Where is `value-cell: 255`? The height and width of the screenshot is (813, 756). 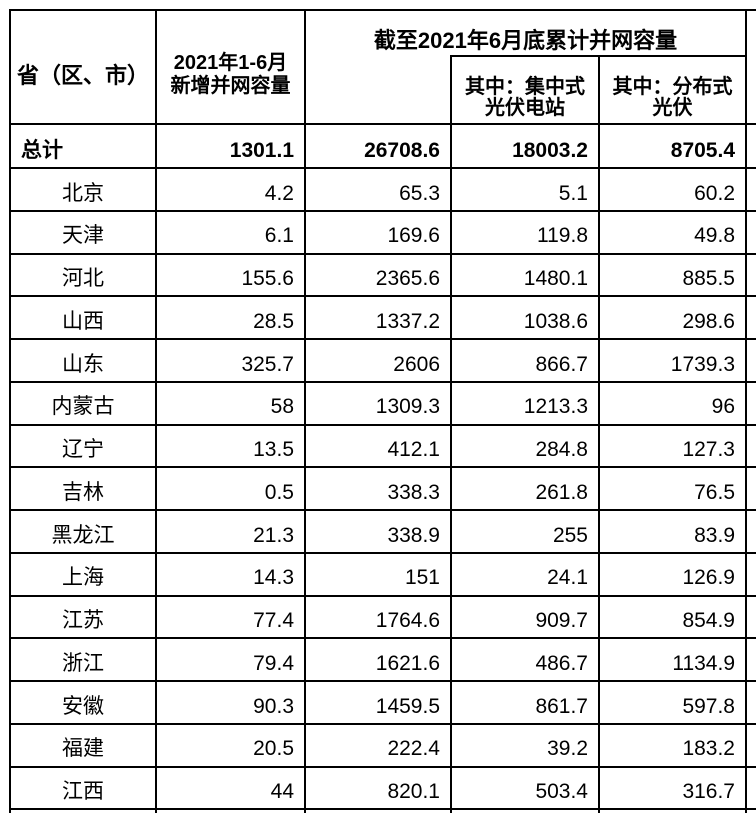 value-cell: 255 is located at coordinates (524, 530).